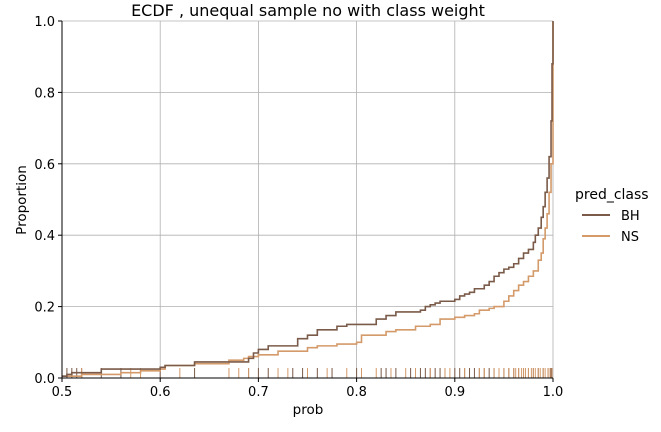  What do you see at coordinates (308, 410) in the screenshot?
I see `x-axis-label: prob` at bounding box center [308, 410].